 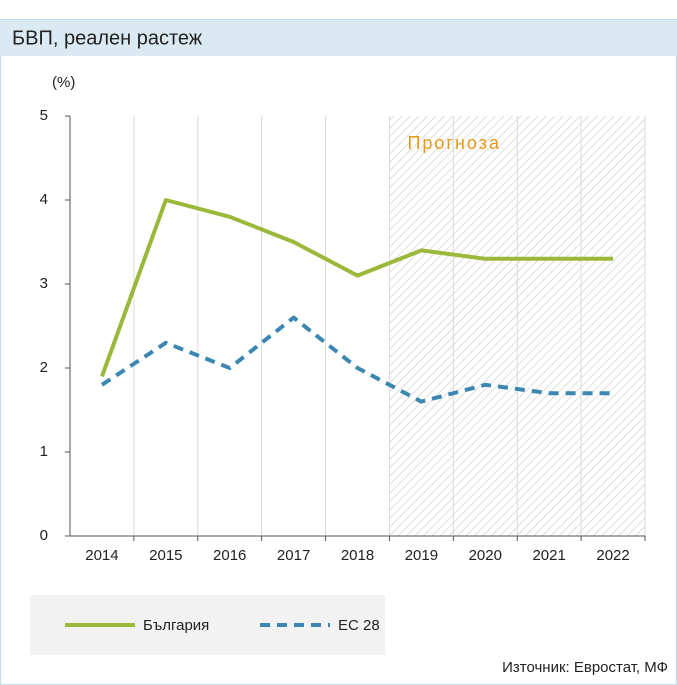 I want to click on x-tick-label: 2014, so click(x=101, y=555).